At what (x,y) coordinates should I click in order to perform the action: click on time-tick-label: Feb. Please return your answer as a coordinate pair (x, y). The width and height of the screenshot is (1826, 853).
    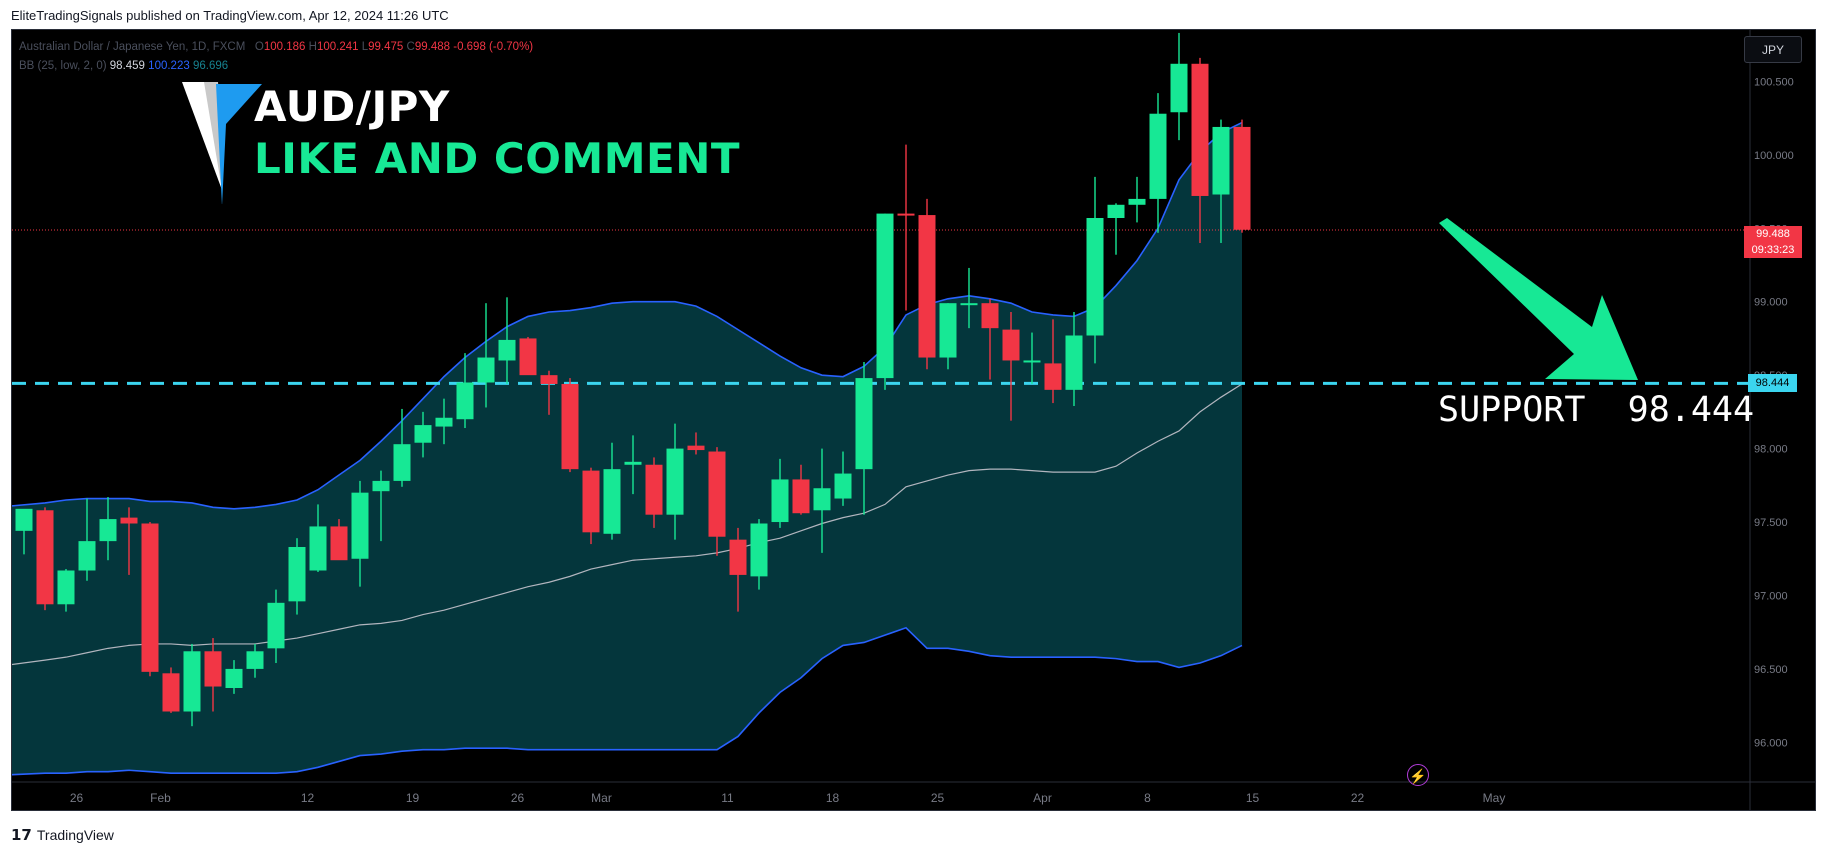
    Looking at the image, I should click on (160, 798).